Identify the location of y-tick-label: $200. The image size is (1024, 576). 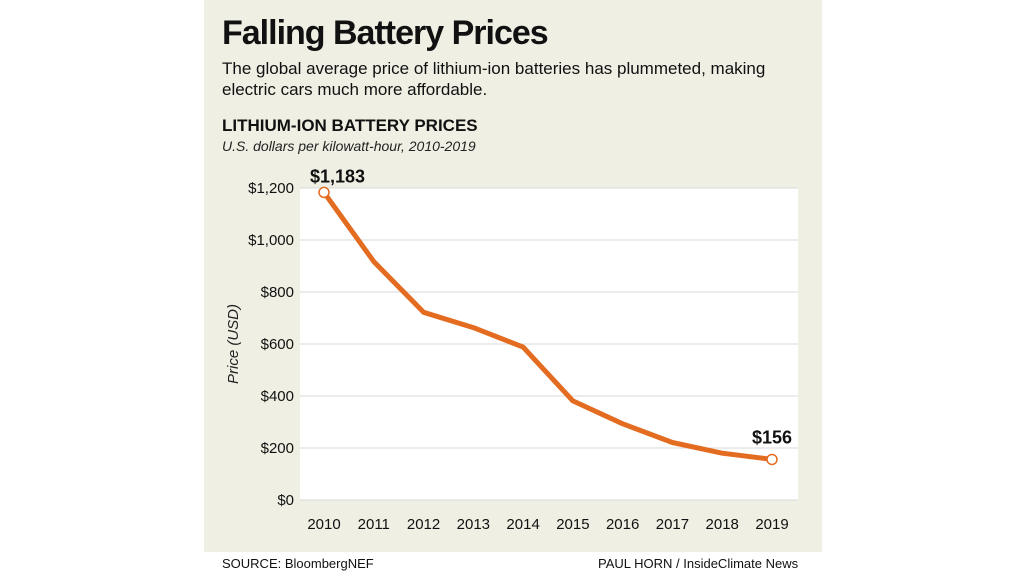
(277, 448).